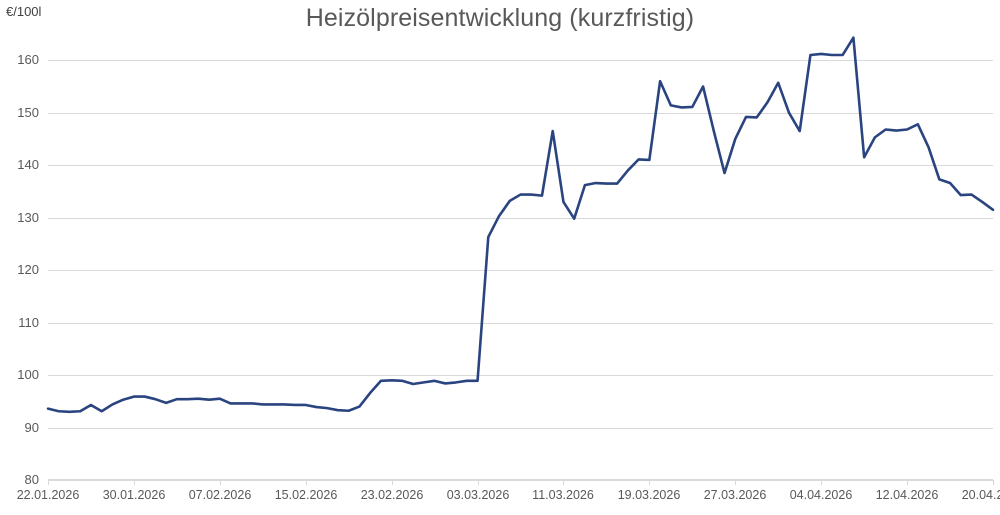  I want to click on y-tick-label-140: 140, so click(28, 164).